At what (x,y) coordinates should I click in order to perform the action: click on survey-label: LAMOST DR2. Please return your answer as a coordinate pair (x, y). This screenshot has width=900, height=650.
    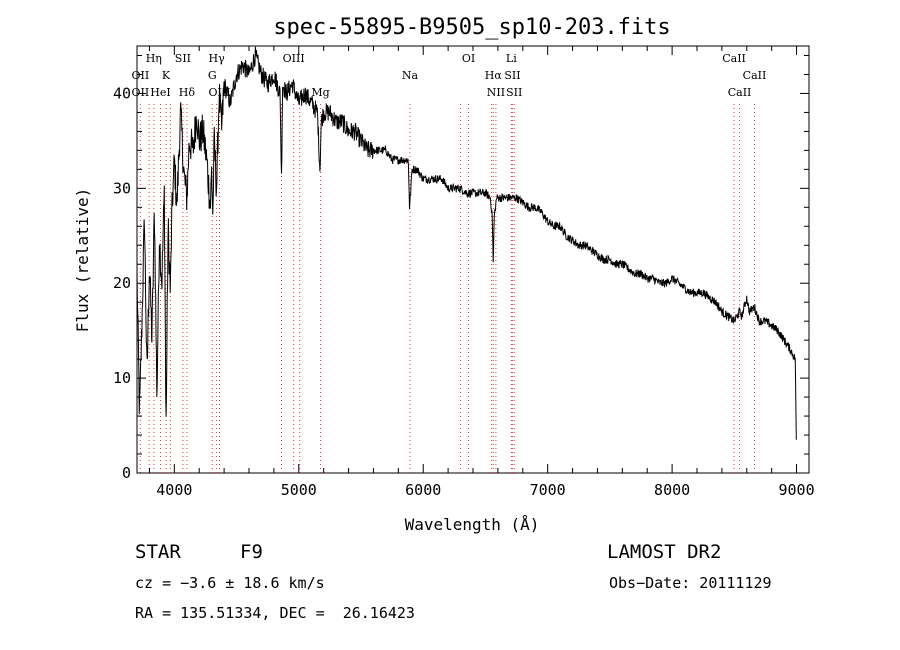
    Looking at the image, I should click on (664, 552).